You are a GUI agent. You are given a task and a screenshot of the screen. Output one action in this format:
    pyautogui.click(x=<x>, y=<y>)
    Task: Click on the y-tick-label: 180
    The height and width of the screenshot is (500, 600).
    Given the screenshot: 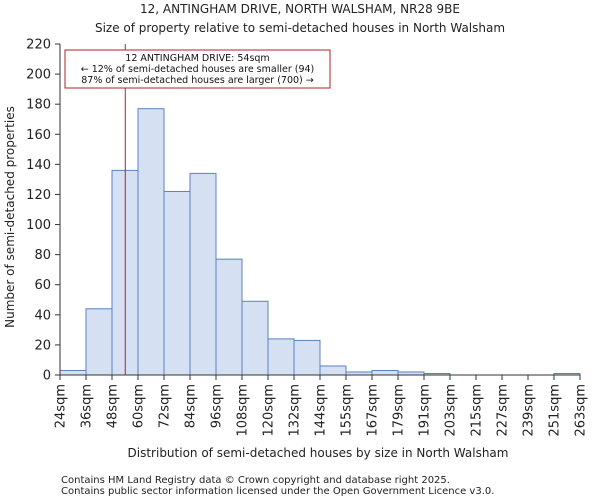 What is the action you would take?
    pyautogui.click(x=38, y=105)
    